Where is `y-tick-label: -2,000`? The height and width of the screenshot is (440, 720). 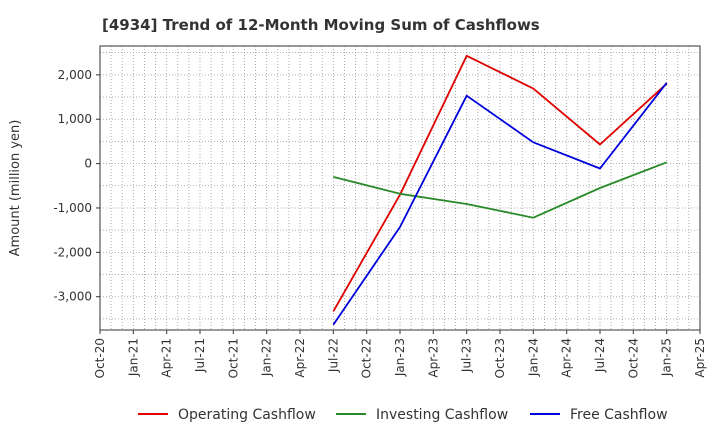
y-tick-label: -2,000 is located at coordinates (72, 252).